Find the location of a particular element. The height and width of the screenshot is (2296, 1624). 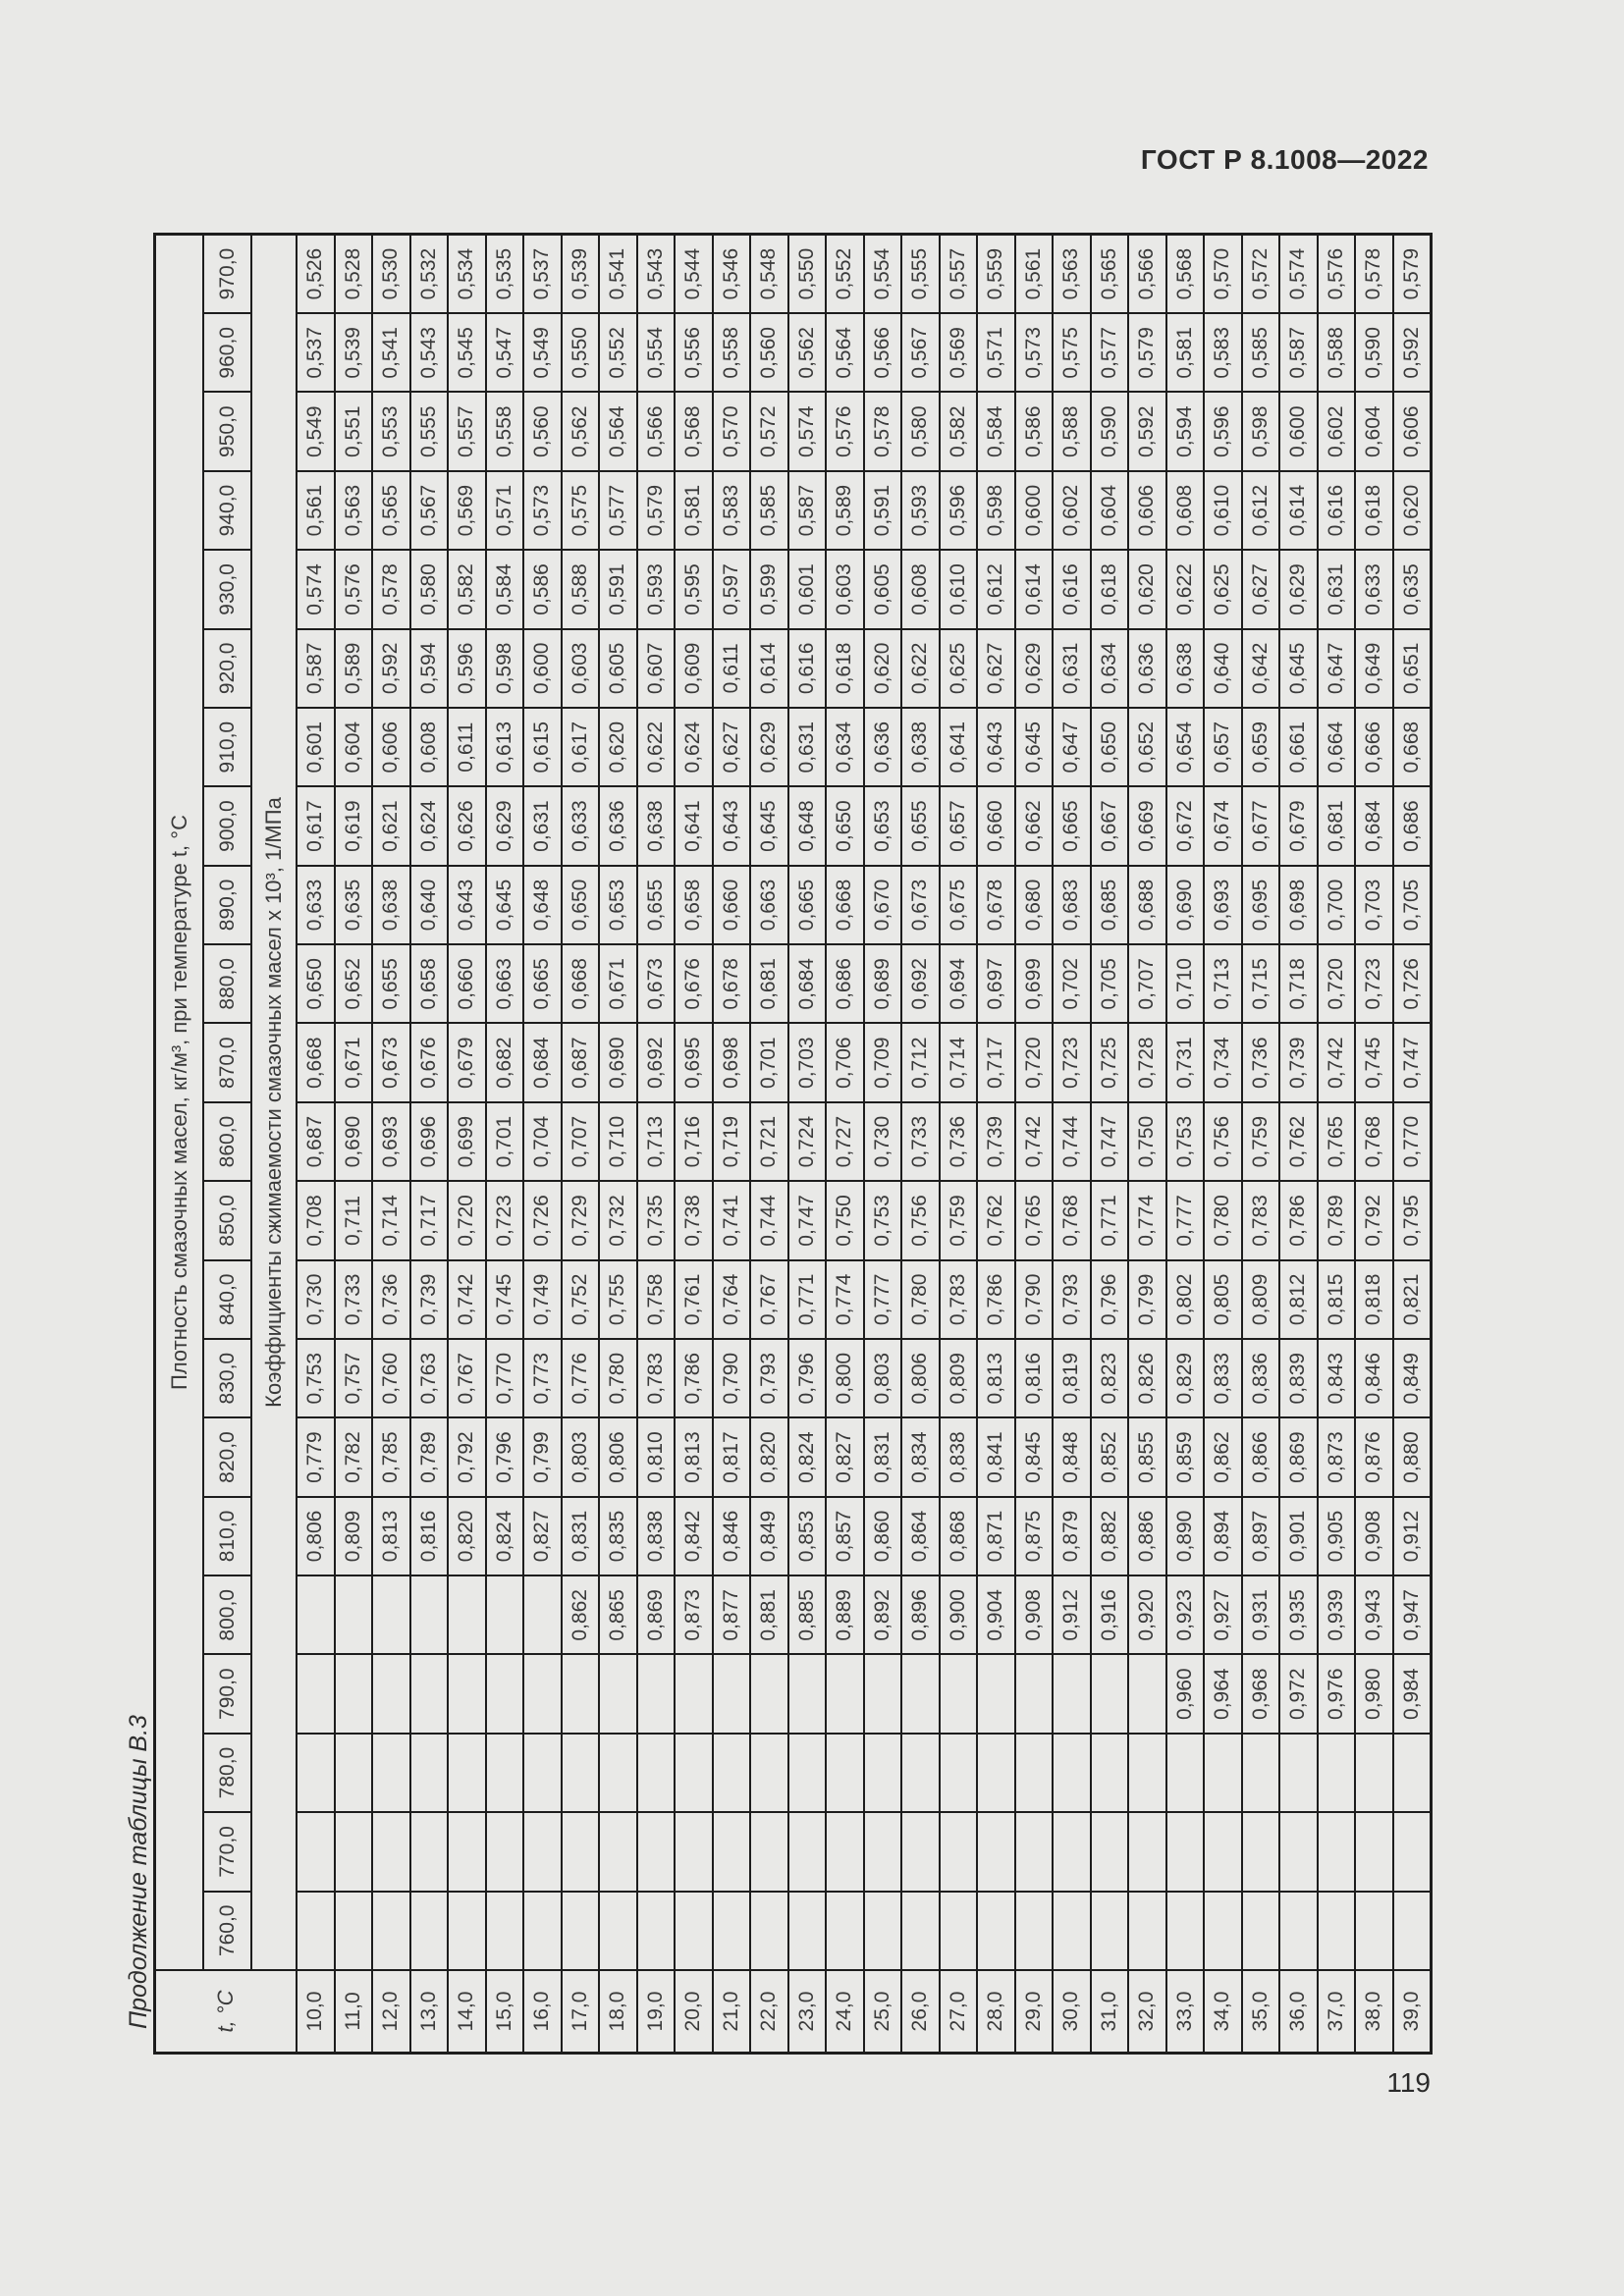

value-cell: 0,826 is located at coordinates (1147, 1378).